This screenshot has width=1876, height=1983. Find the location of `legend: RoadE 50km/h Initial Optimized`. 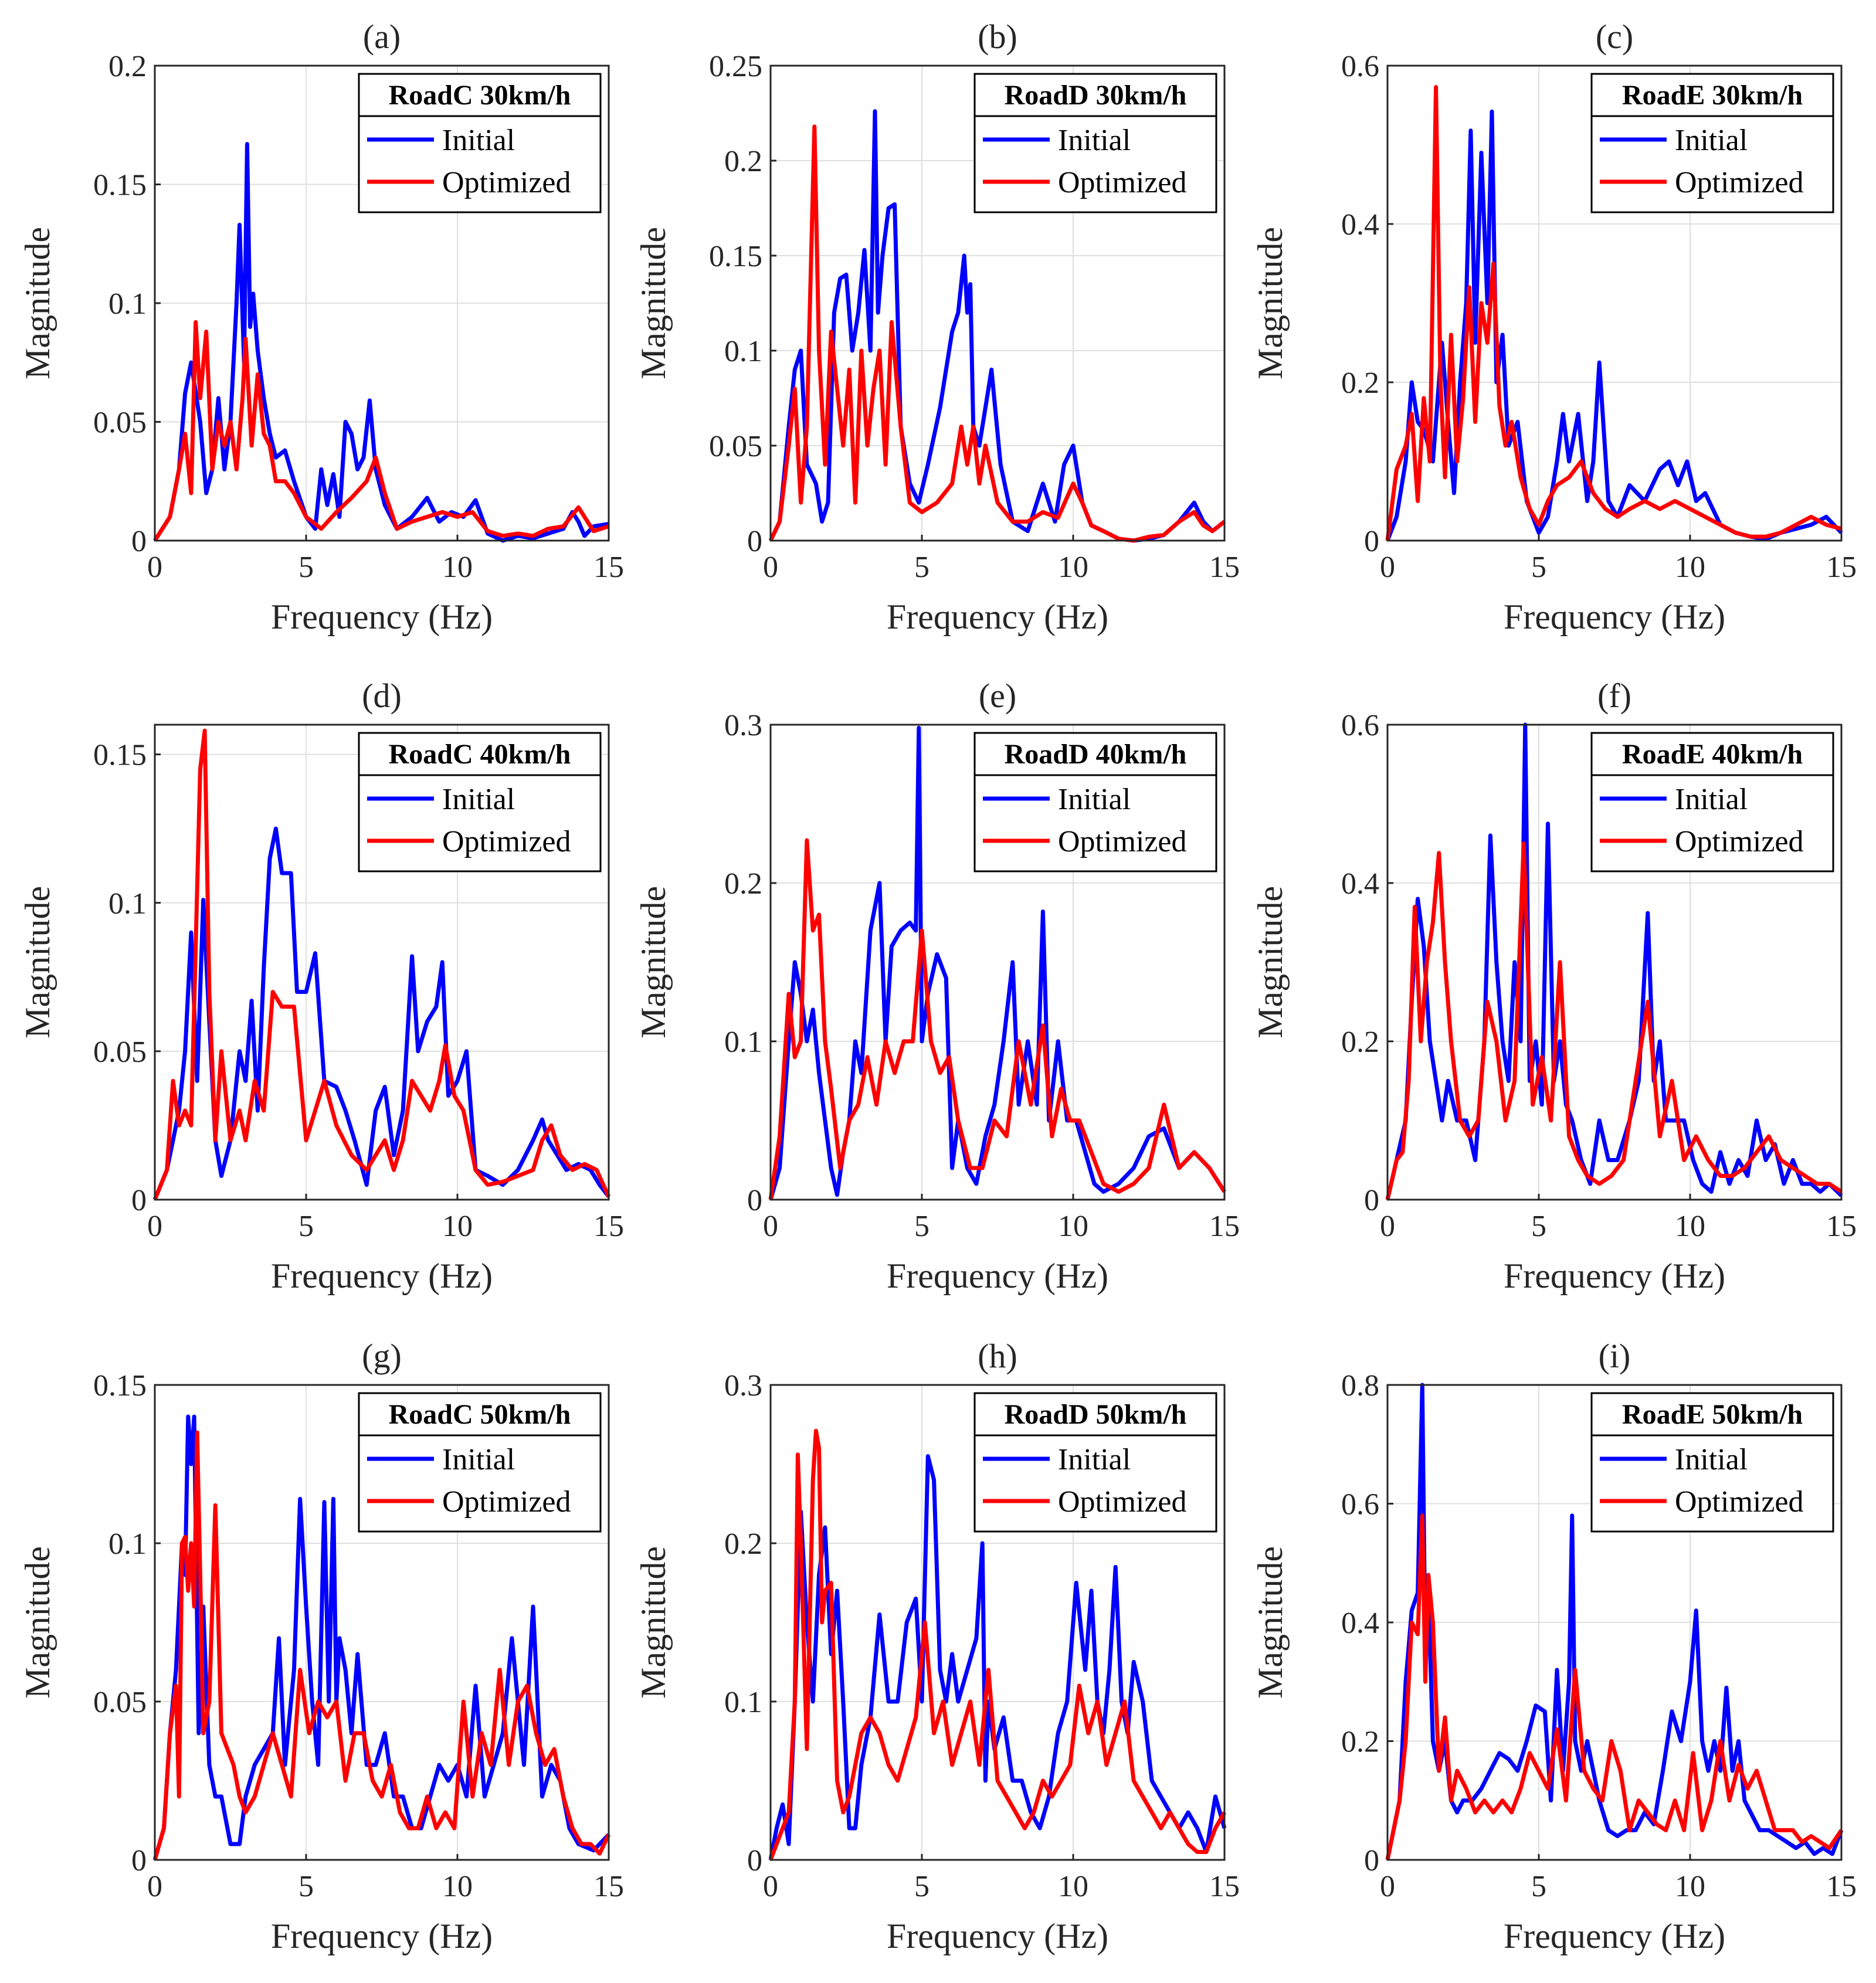

legend: RoadE 50km/h Initial Optimized is located at coordinates (1712, 1463).